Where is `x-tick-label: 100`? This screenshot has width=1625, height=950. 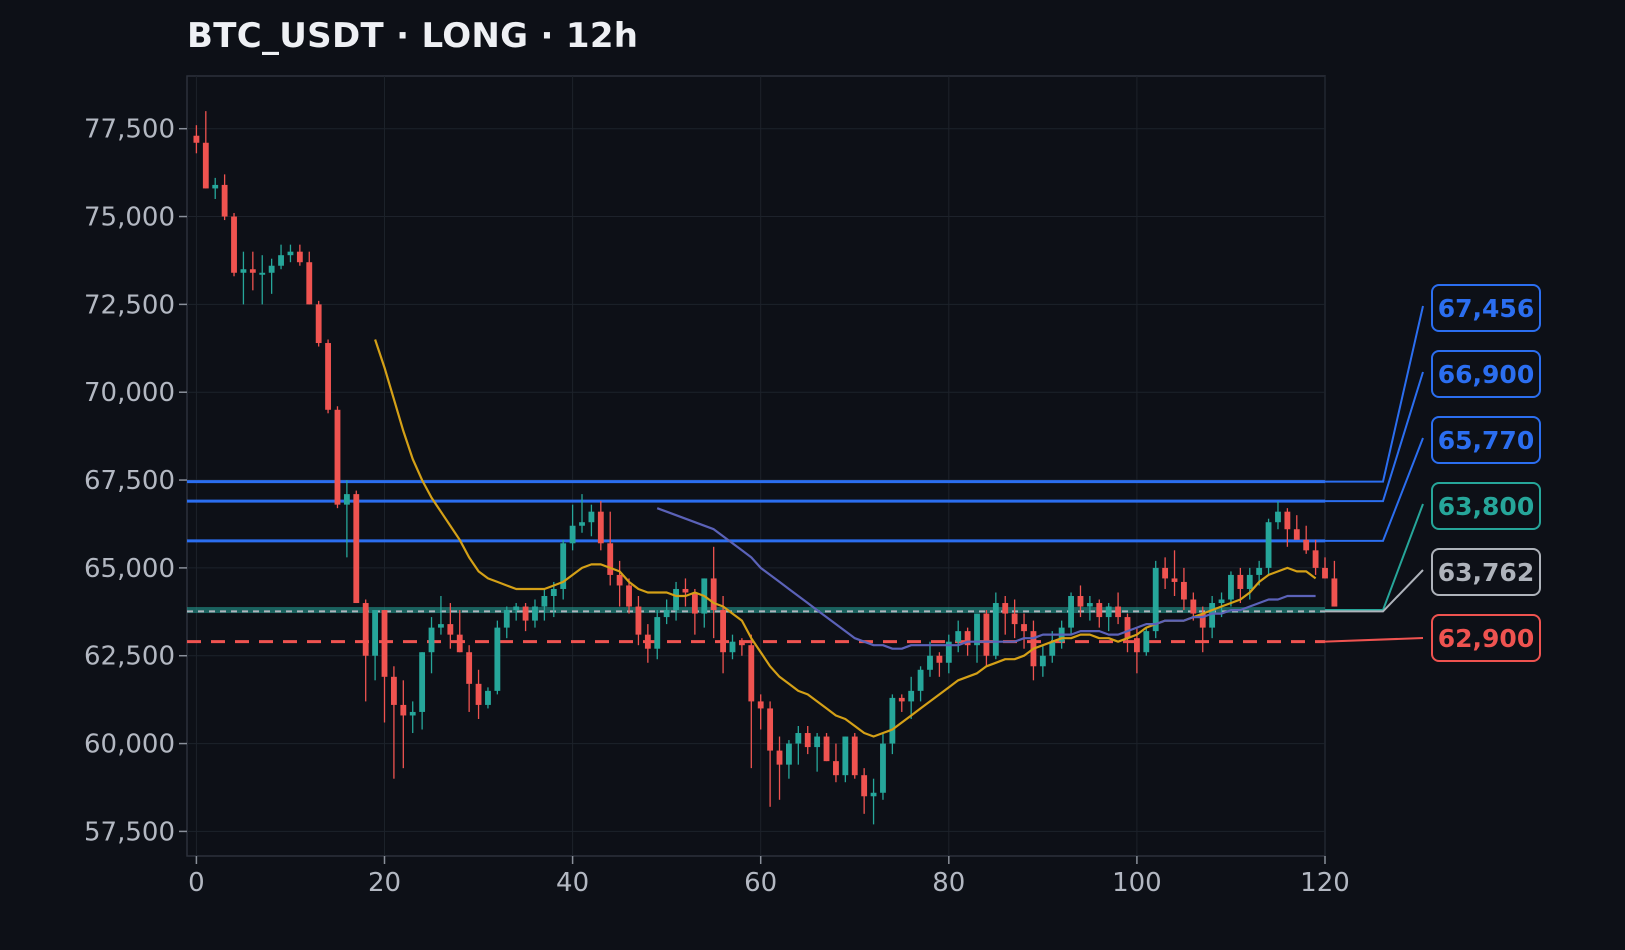 x-tick-label: 100 is located at coordinates (1137, 883).